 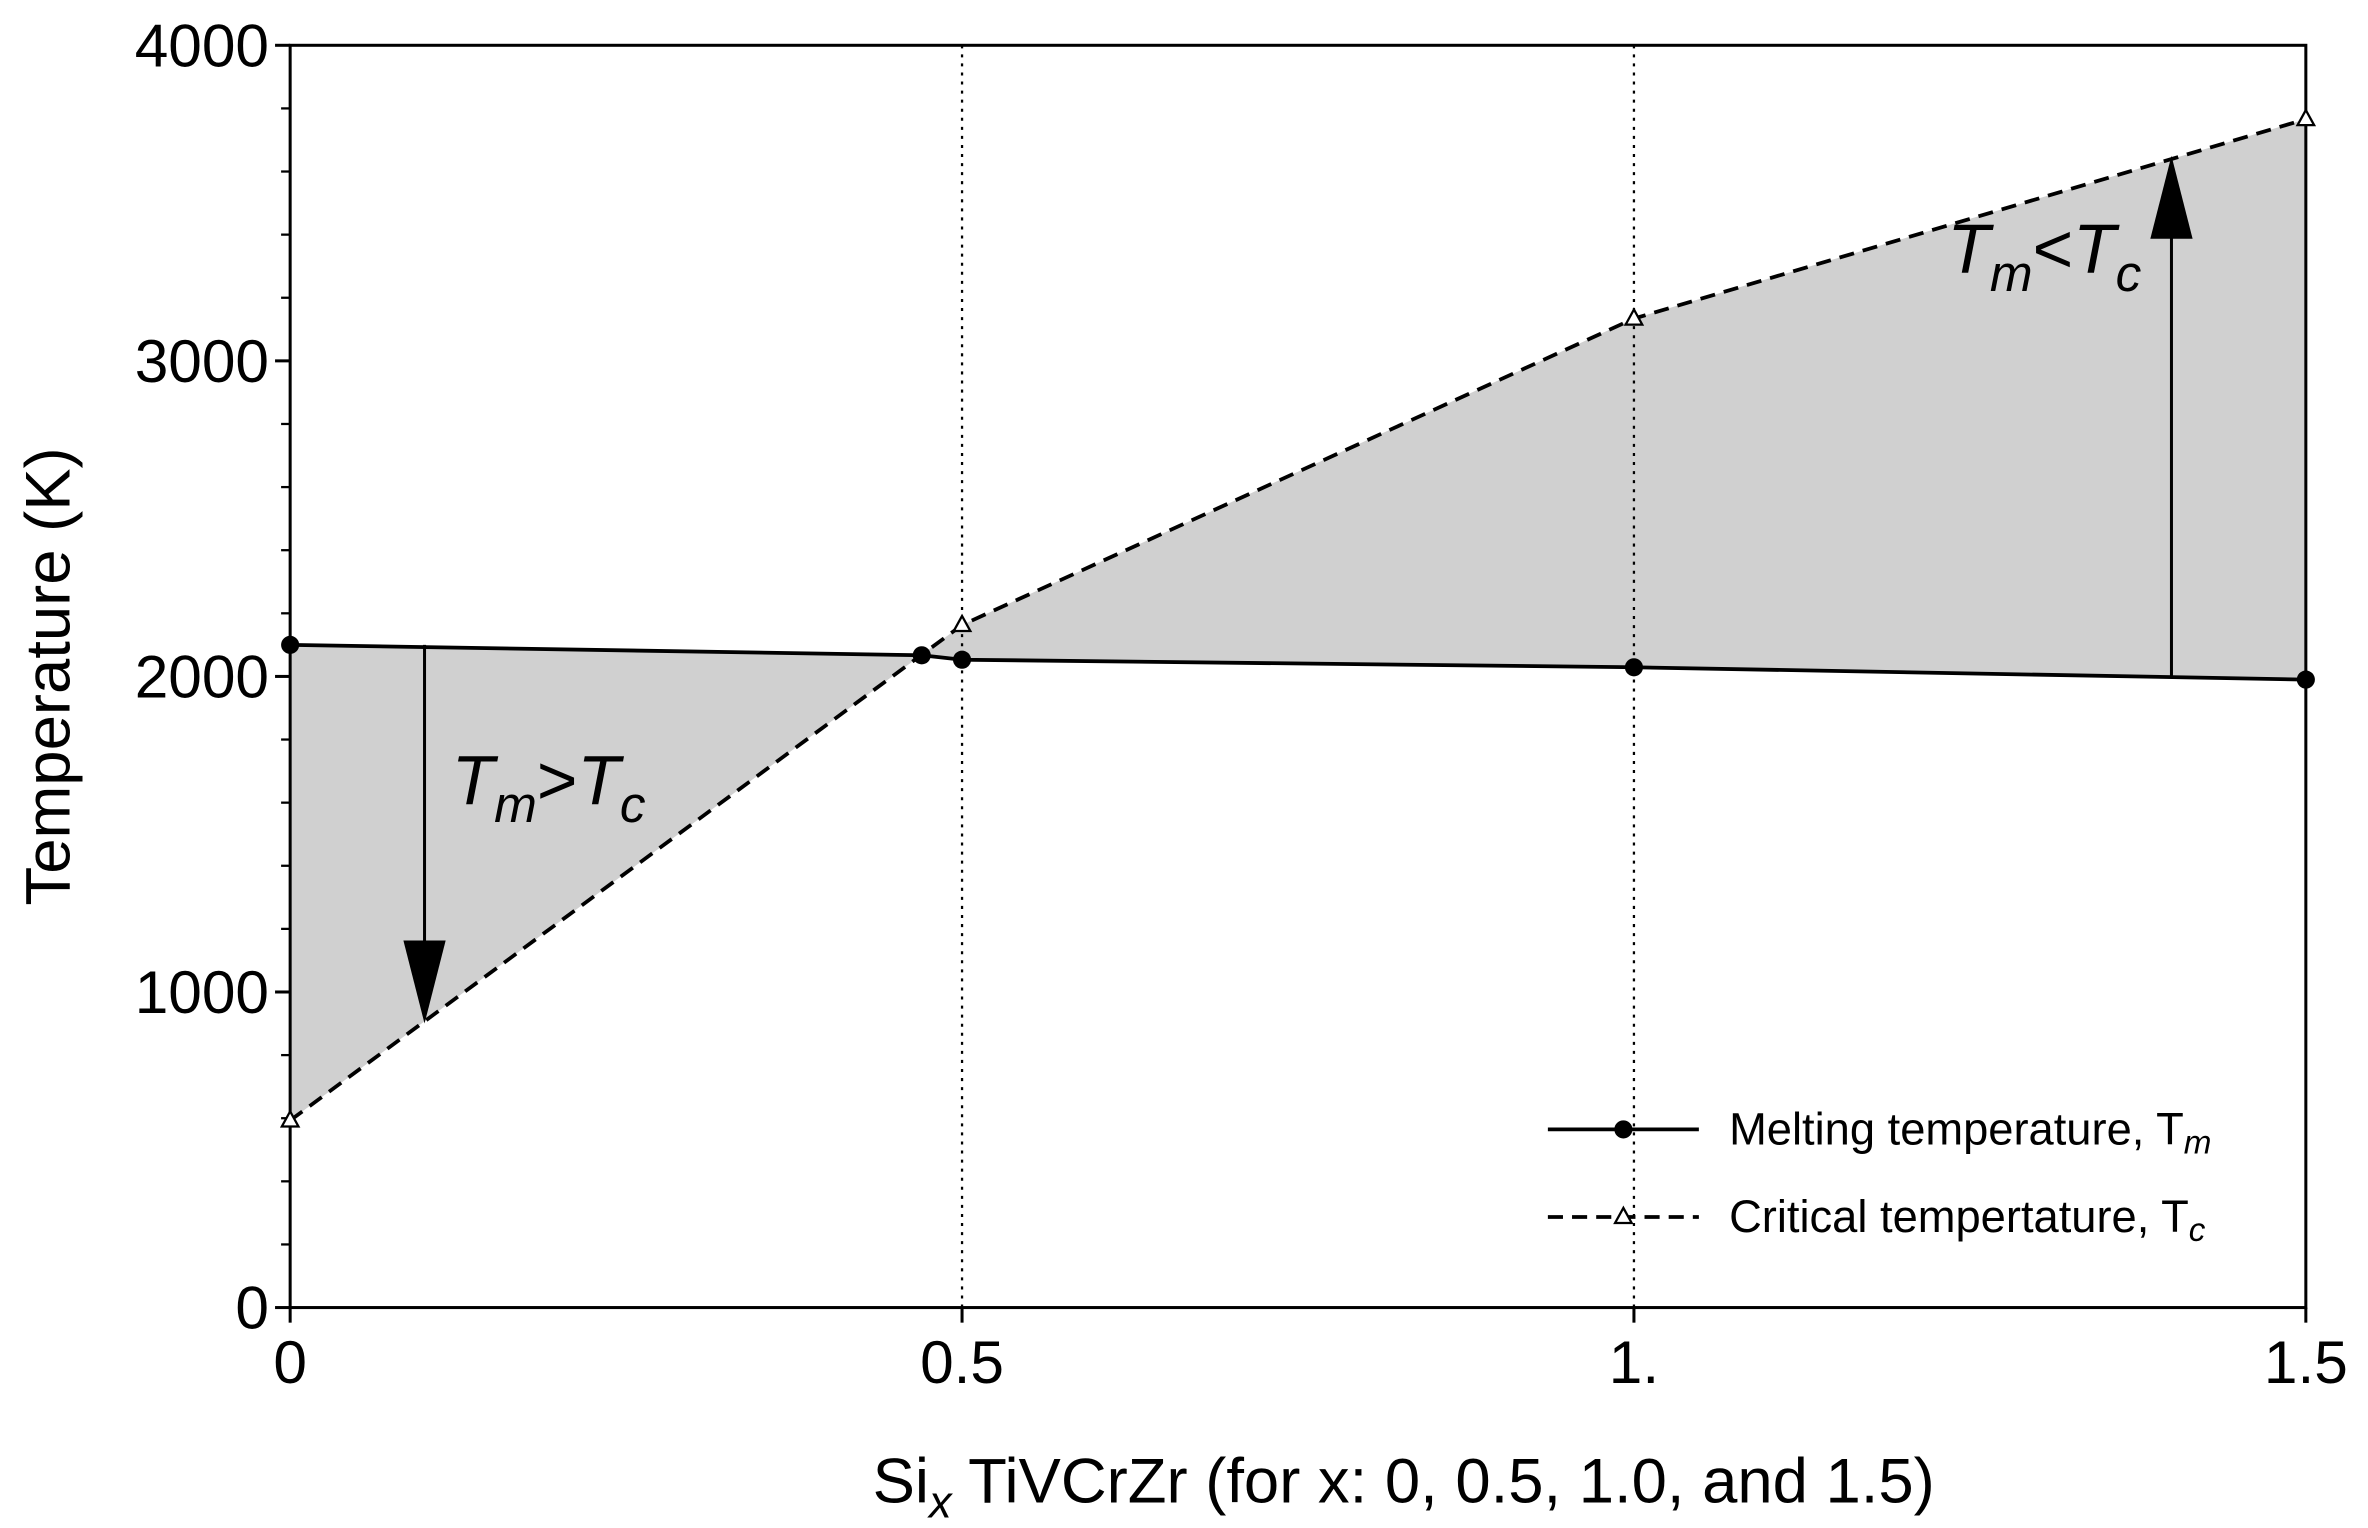 I want to click on x-axis-label-part: TiVCrZr (for x: 0, 0.5, 1.0, and 1.5), so click(x=1443, y=1481).